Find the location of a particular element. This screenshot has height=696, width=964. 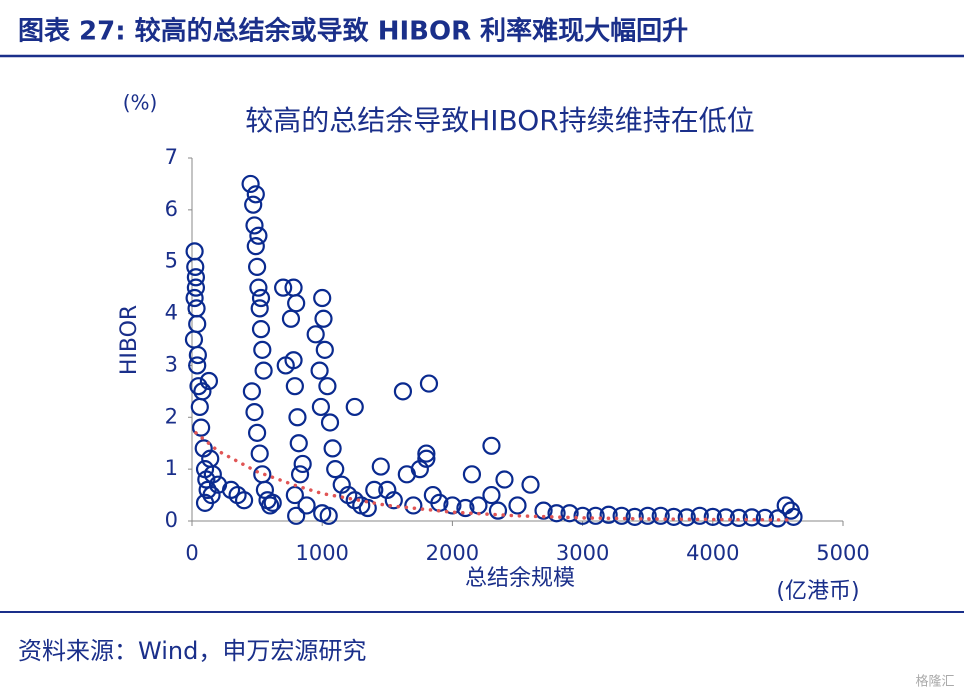

y-tick-label: 0 is located at coordinates (171, 520).